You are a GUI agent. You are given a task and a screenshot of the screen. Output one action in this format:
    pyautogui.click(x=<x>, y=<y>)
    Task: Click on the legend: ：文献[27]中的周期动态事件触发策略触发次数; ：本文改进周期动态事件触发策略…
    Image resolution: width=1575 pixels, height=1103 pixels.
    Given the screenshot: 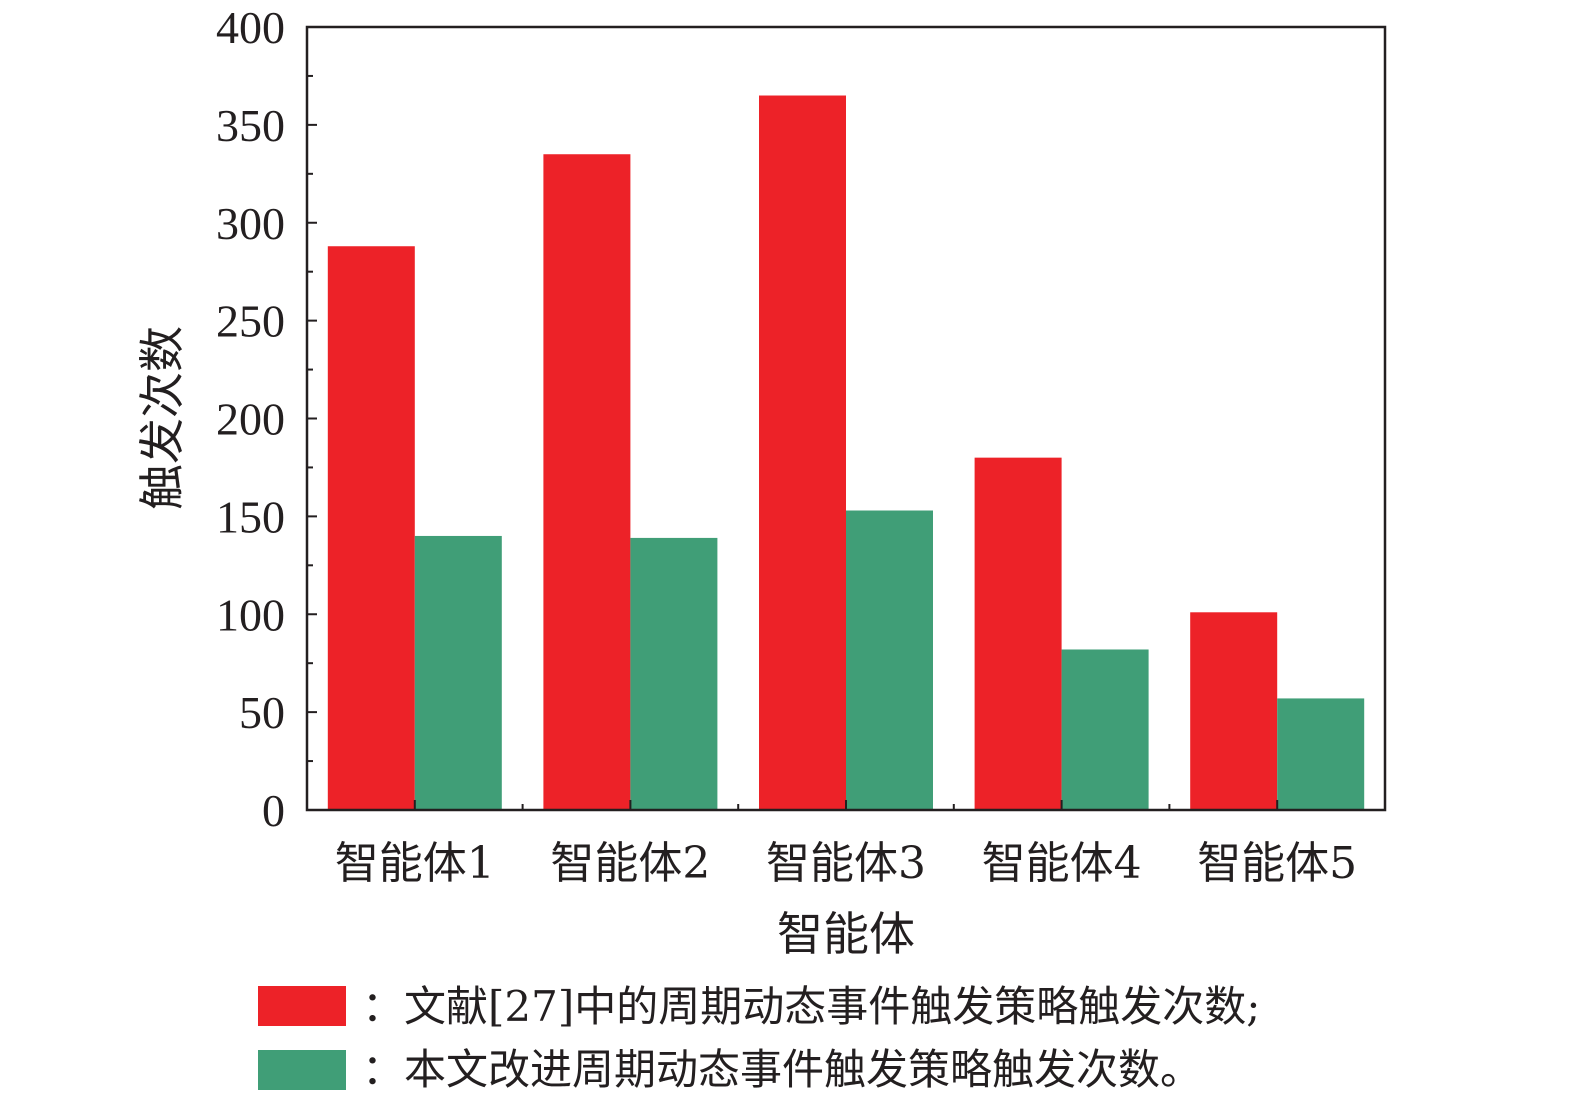 What is the action you would take?
    pyautogui.click(x=759, y=1038)
    